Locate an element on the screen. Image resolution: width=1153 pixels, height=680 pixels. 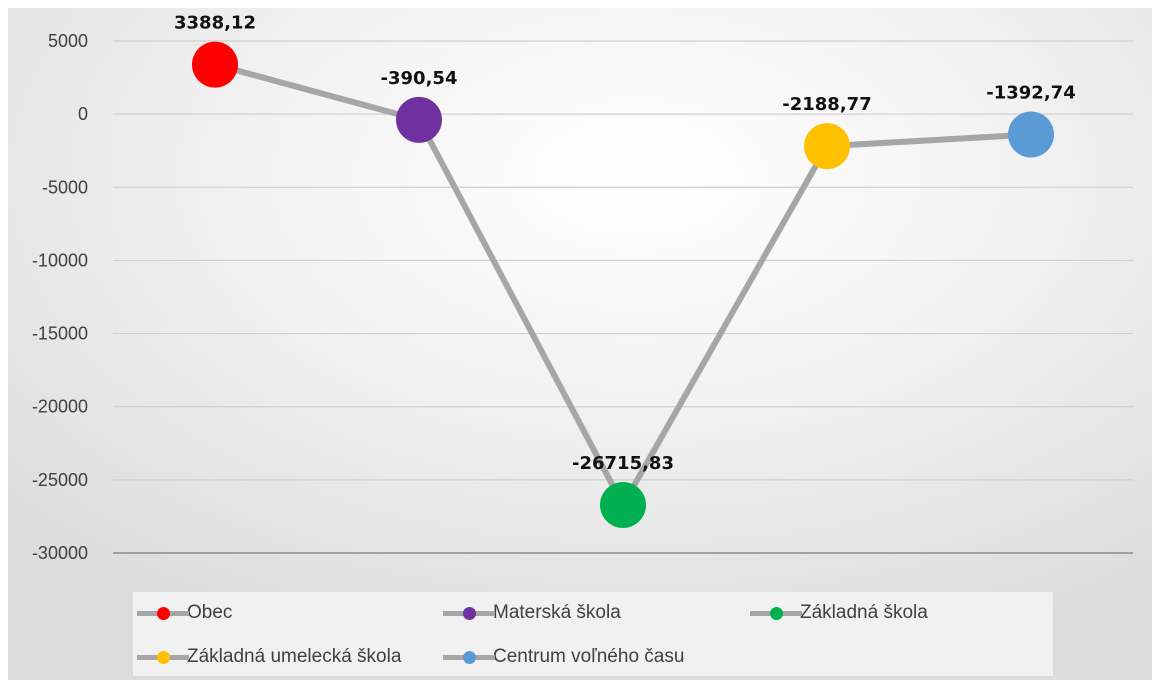
legend-item-zakladna-skola: Základná škola is located at coordinates (838, 613).